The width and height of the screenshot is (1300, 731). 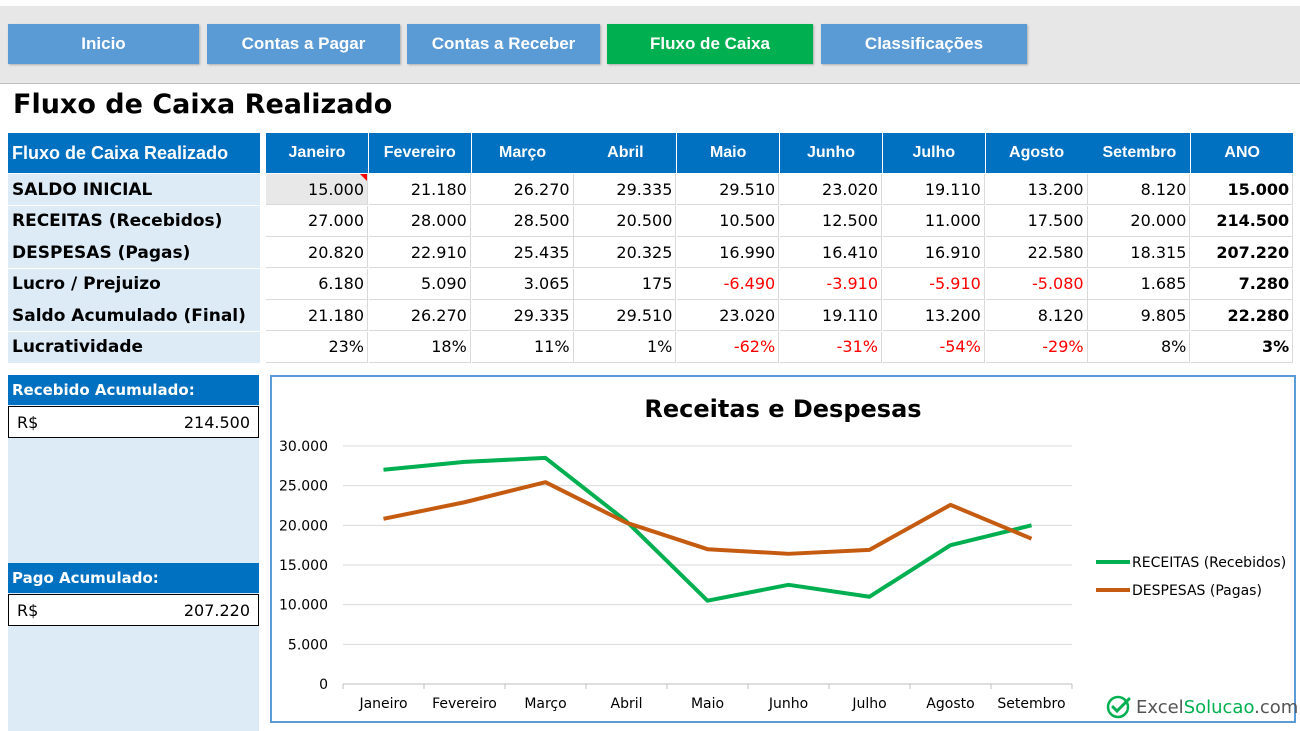 I want to click on legend-label: DESPESAS (Pagas), so click(x=1197, y=591).